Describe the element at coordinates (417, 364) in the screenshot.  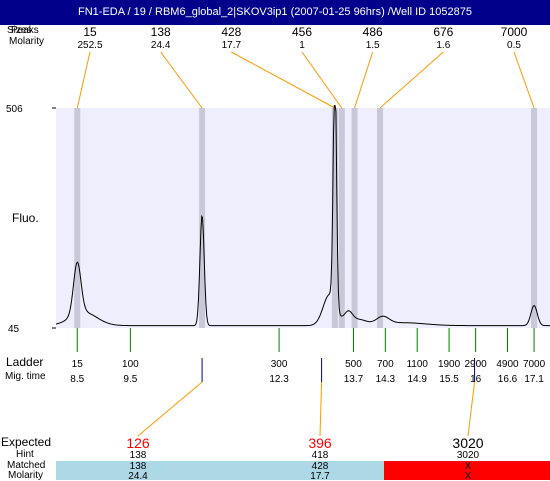
I see `ladder-size-label: 1100` at that location.